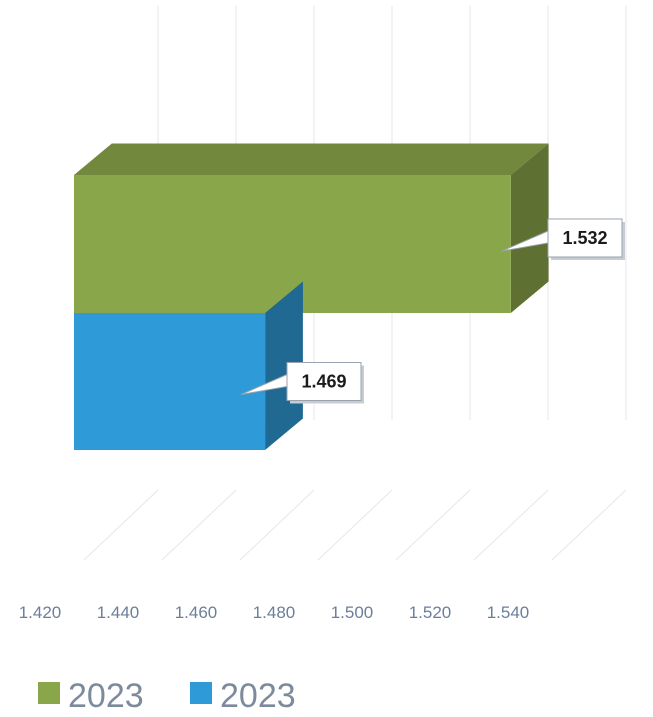 The image size is (653, 717). Describe the element at coordinates (508, 612) in the screenshot. I see `x-tick-label: 1.540` at that location.